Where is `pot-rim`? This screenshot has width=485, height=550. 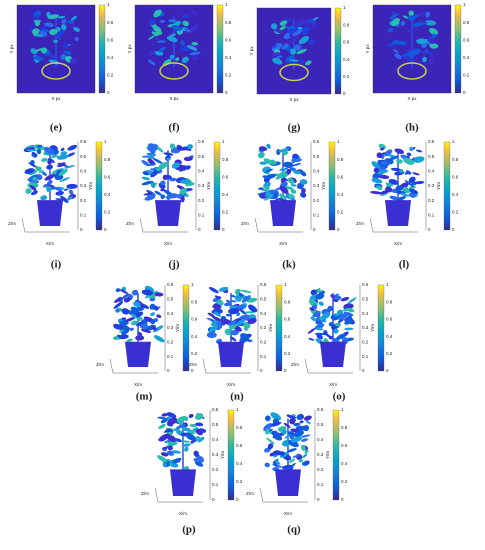
pot-rim is located at coordinates (294, 72).